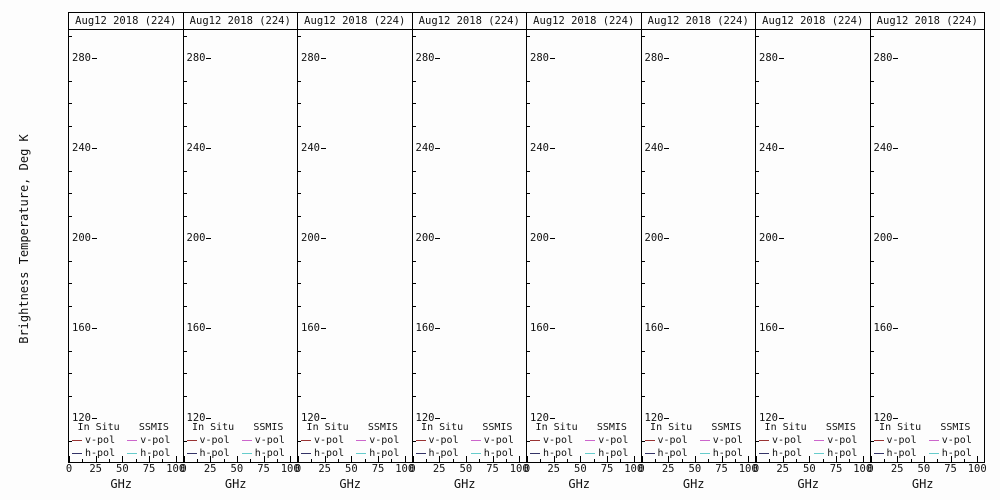 Image resolution: width=1000 pixels, height=500 pixels. What do you see at coordinates (428, 58) in the screenshot?
I see `y-tick: 280` at bounding box center [428, 58].